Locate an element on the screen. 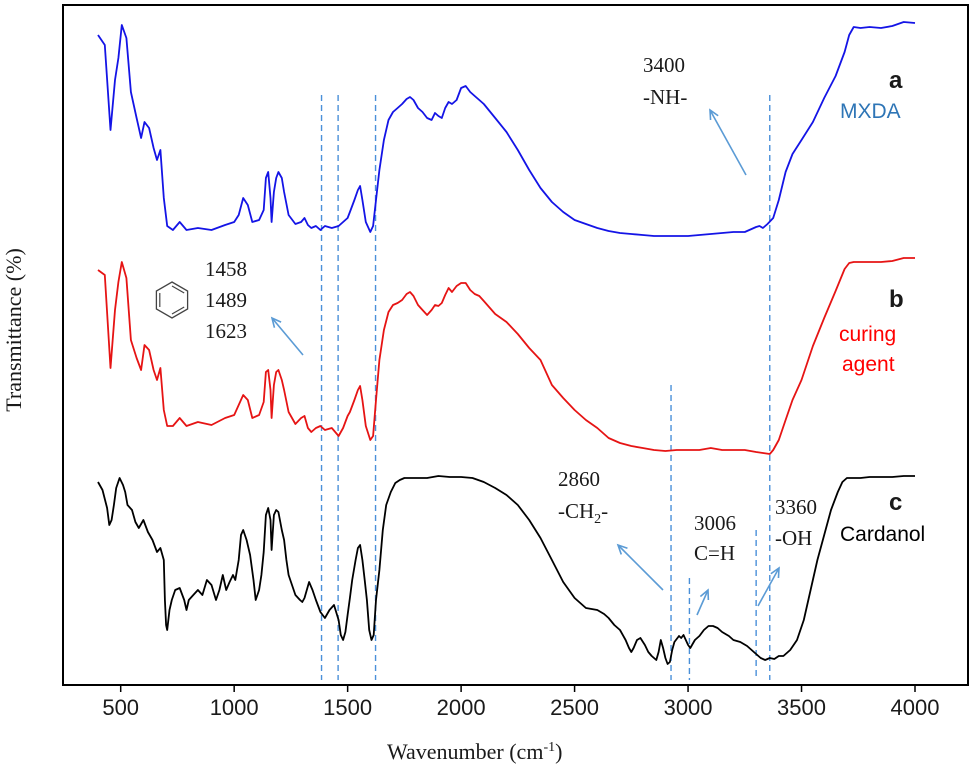 The width and height of the screenshot is (975, 774). x-tick-label-1500: 1500 is located at coordinates (347, 707).